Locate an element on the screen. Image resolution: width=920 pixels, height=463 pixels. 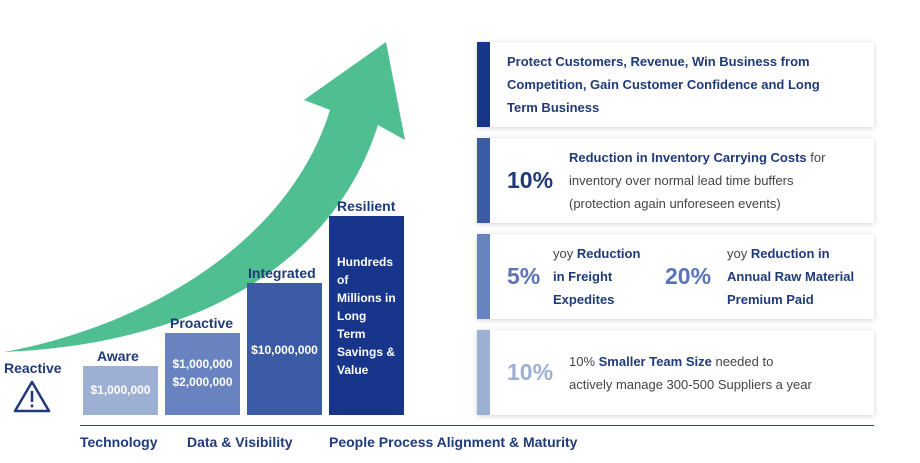
stage-label-reactive: Reactive is located at coordinates (33, 368).